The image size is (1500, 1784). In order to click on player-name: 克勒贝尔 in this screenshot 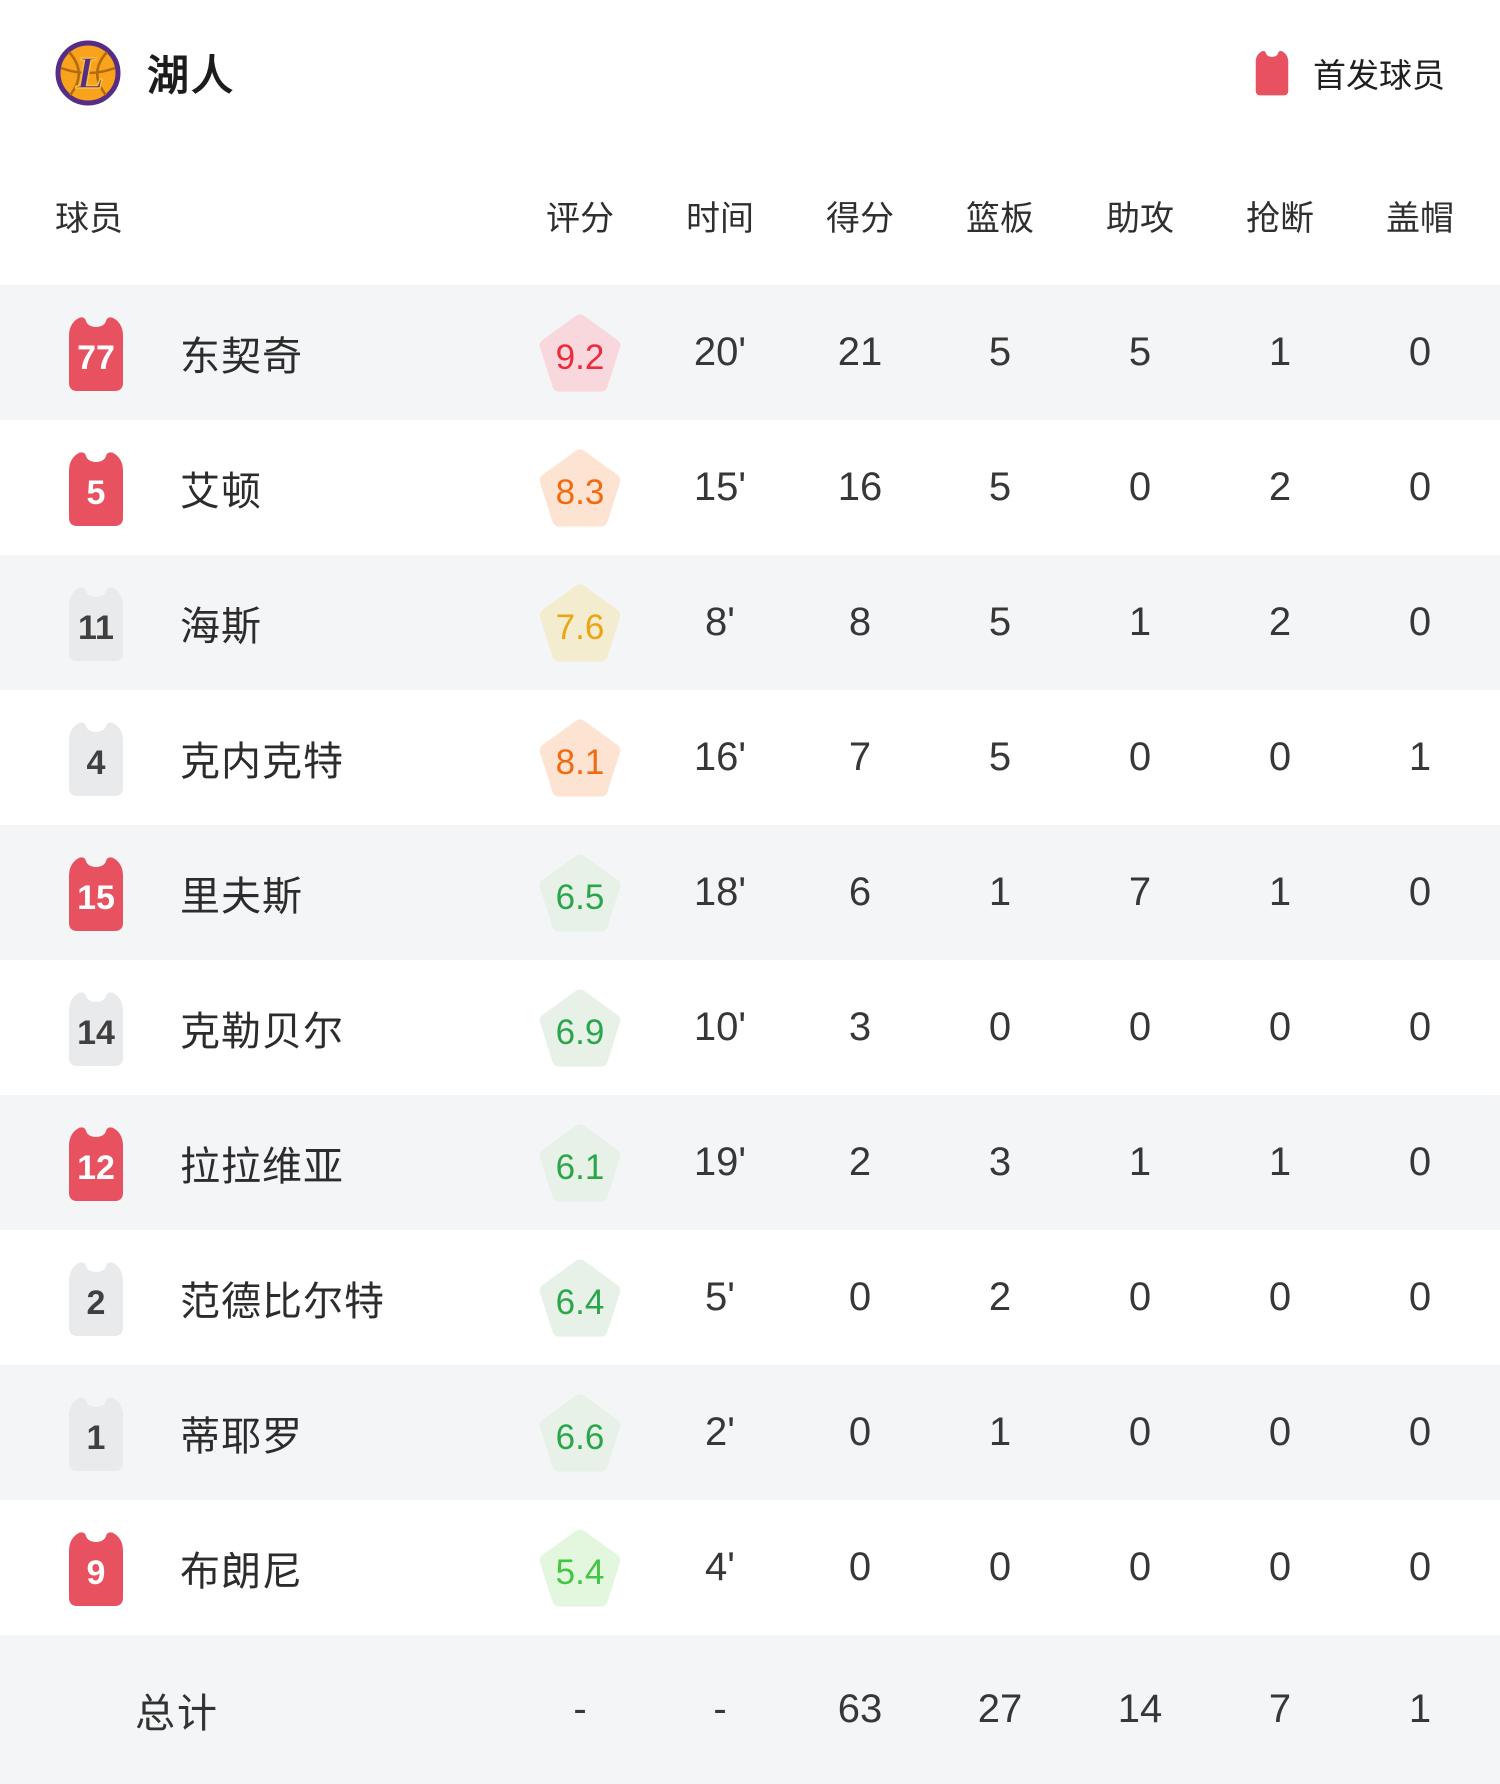, I will do `click(262, 1031)`.